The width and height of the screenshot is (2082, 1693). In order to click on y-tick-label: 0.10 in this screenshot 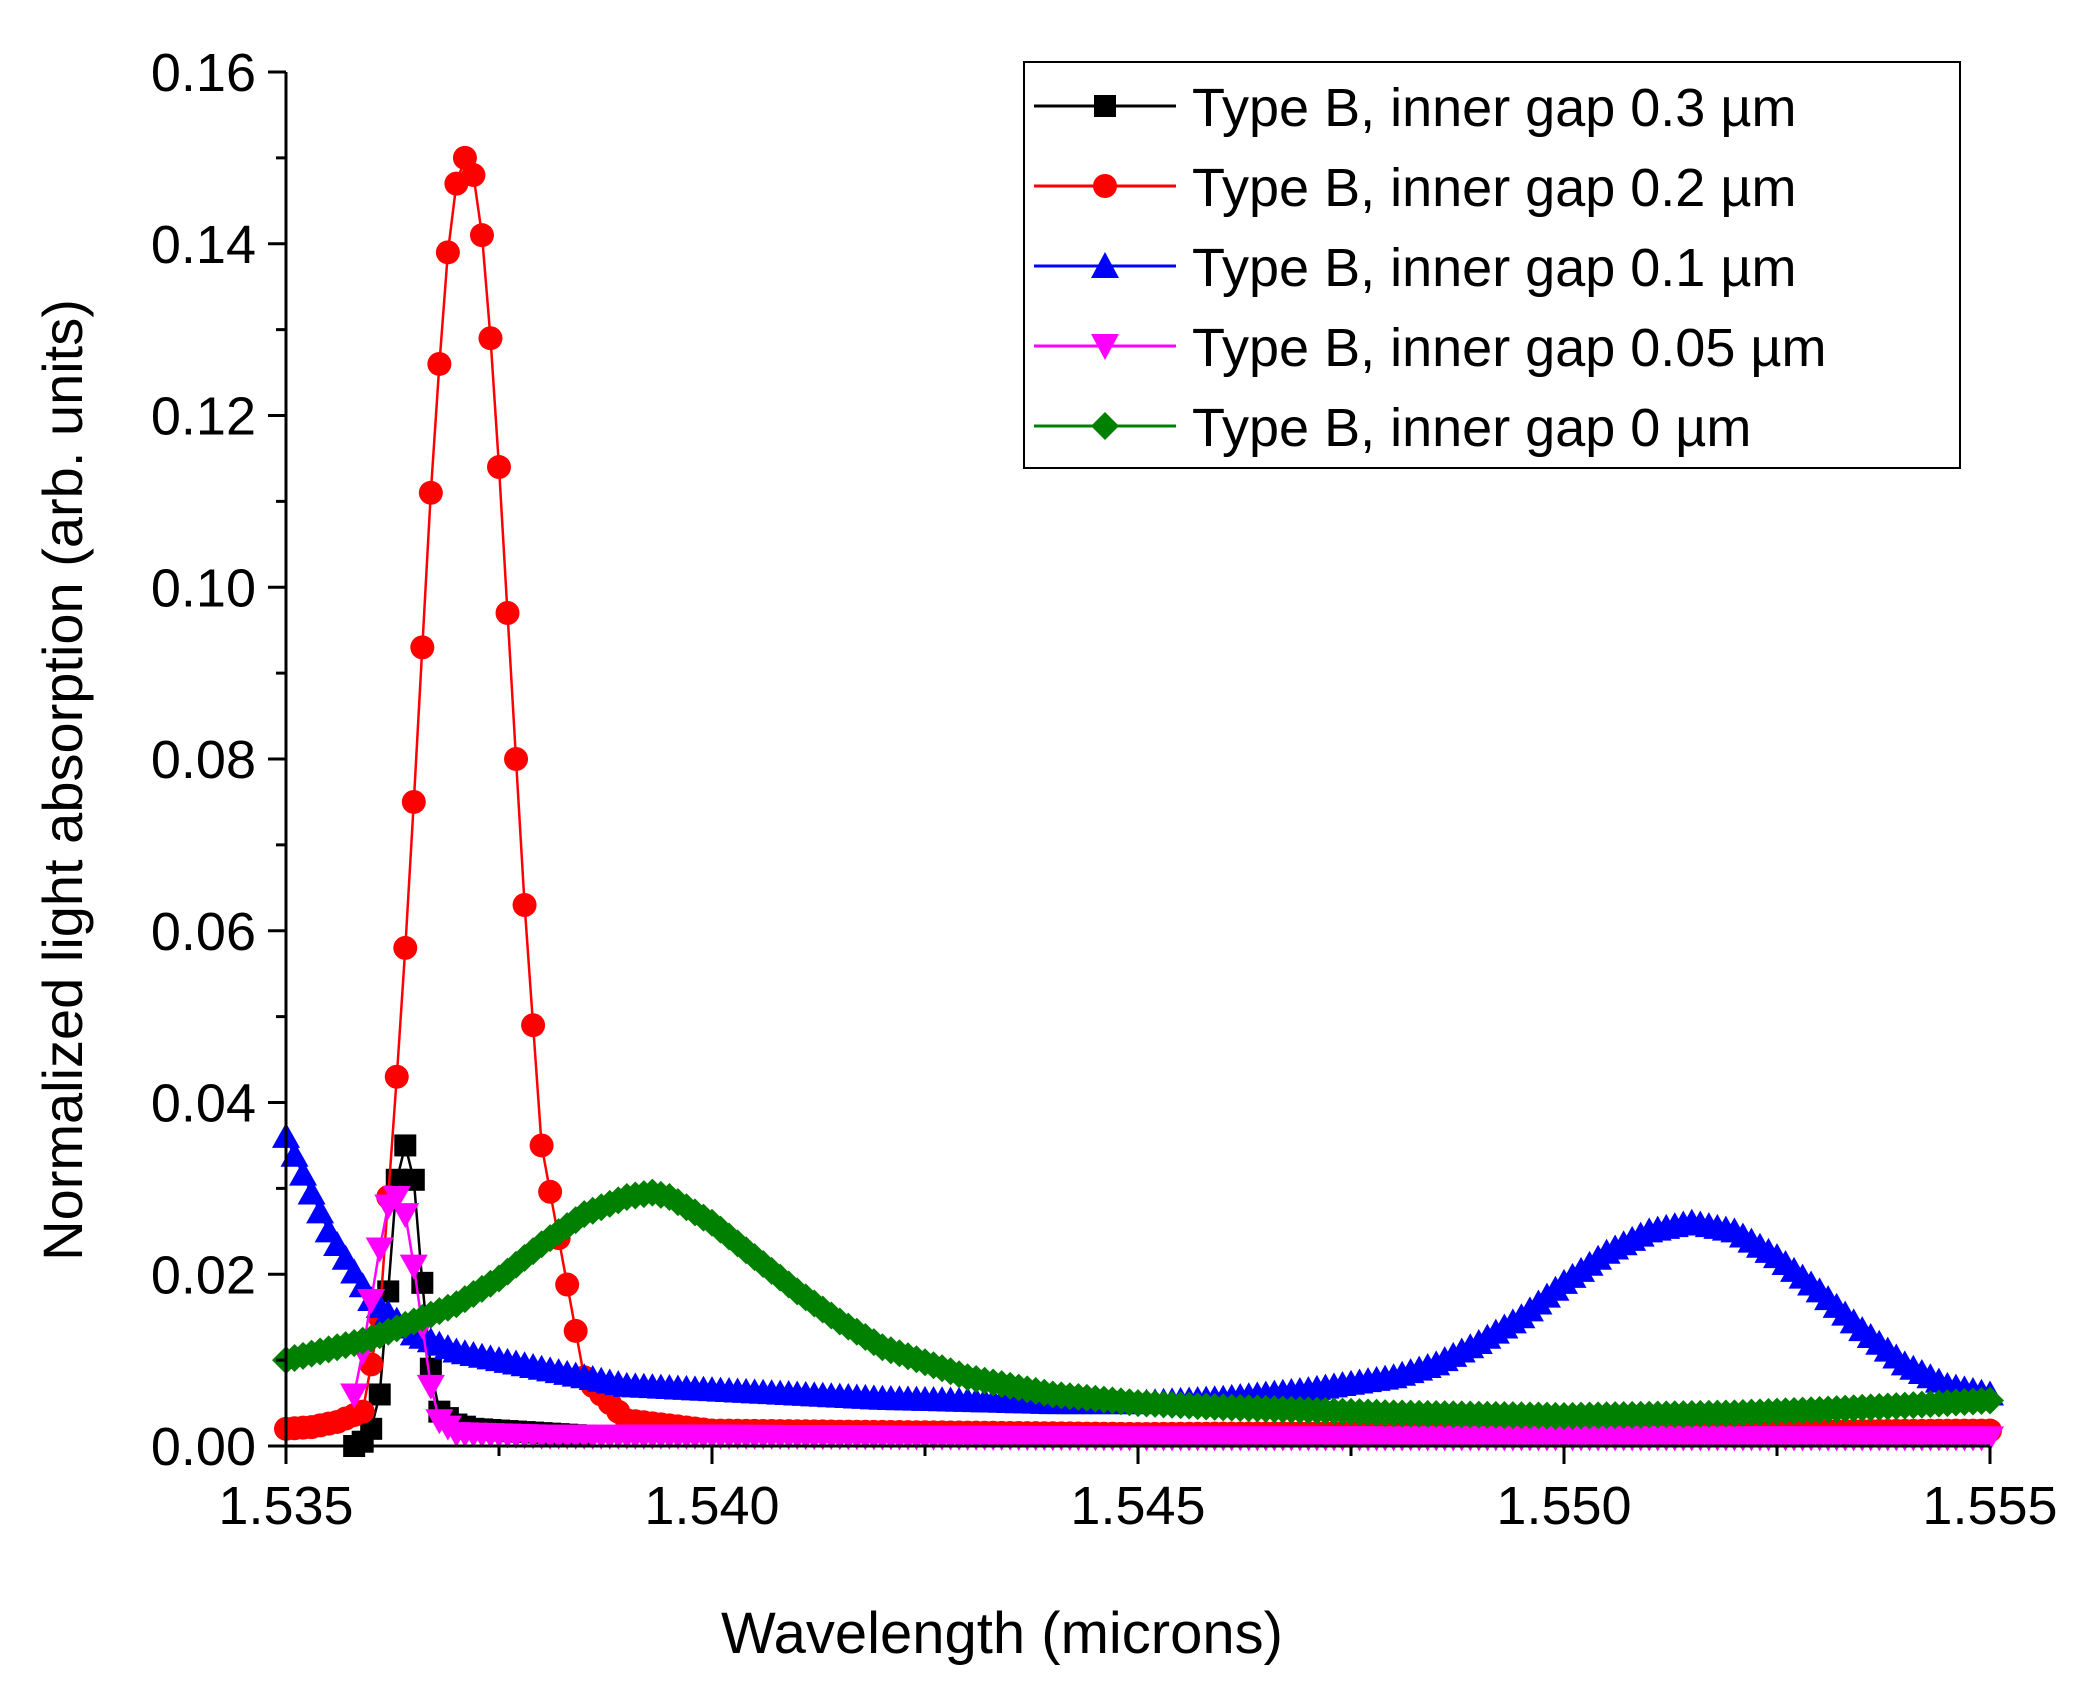, I will do `click(203, 588)`.